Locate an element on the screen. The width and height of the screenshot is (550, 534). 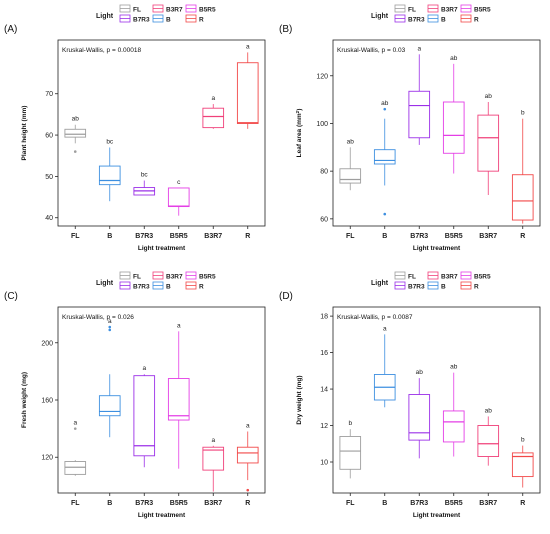
y-tick-label: 50 is located at coordinates (49, 177).